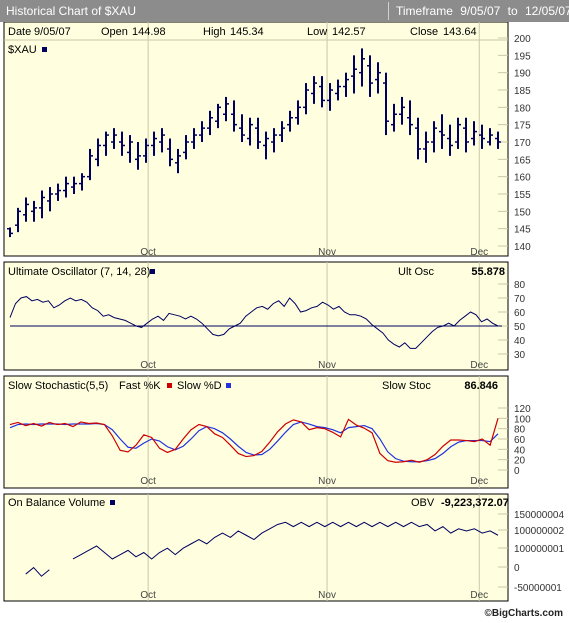 The height and width of the screenshot is (623, 569). What do you see at coordinates (522, 409) in the screenshot?
I see `y-tick-label: 120` at bounding box center [522, 409].